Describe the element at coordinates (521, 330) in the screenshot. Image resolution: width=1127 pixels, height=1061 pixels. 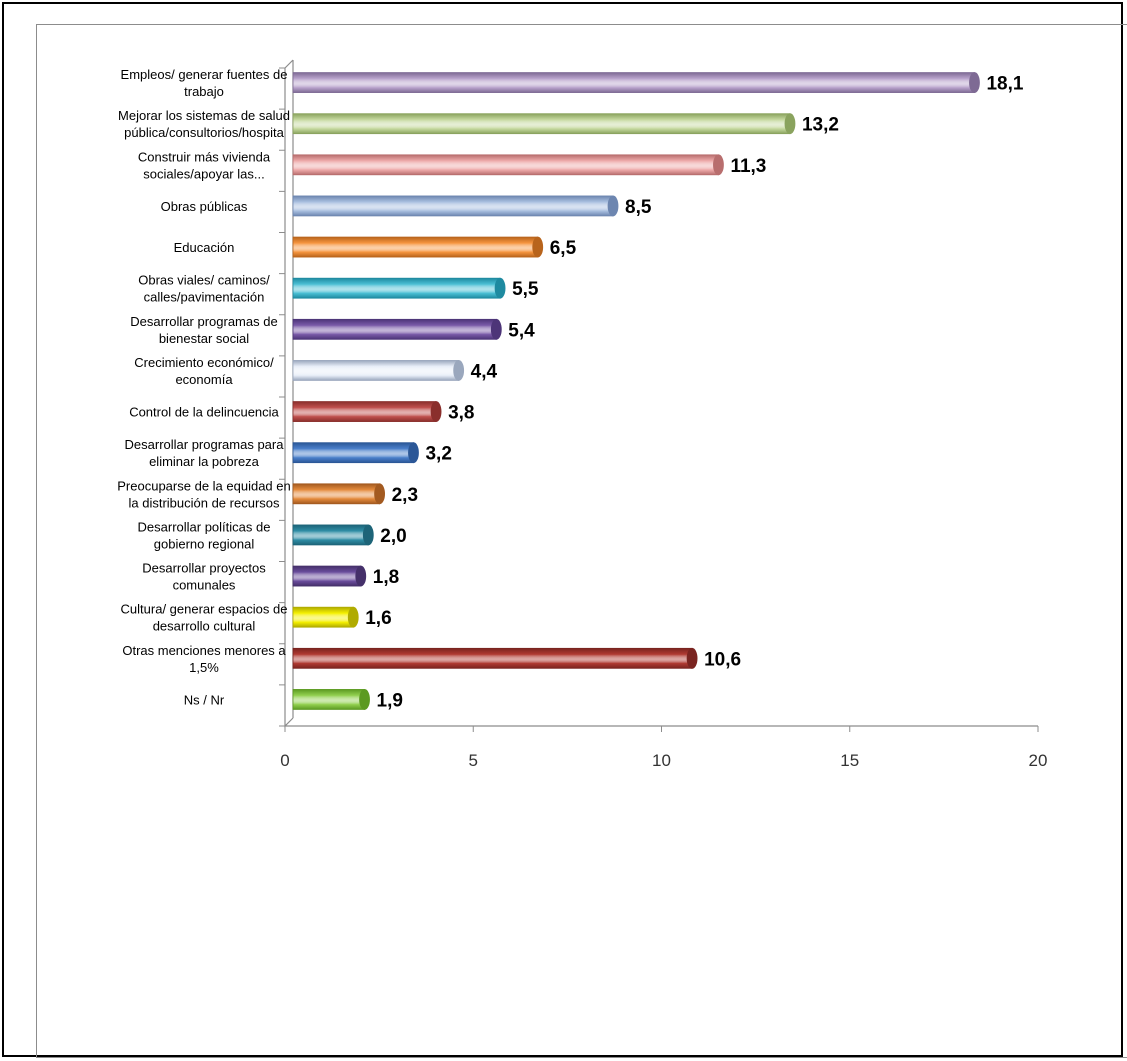
I see `value-label: 5,4` at that location.